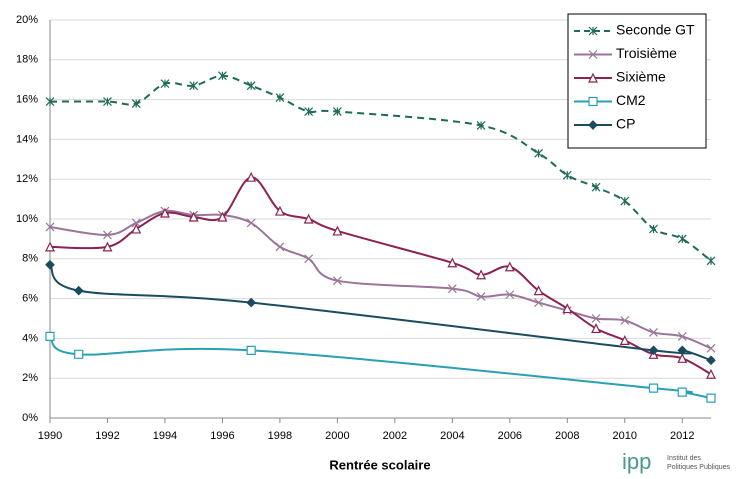 The height and width of the screenshot is (479, 736). I want to click on x-axis-label: Rentrée scolaire, so click(379, 464).